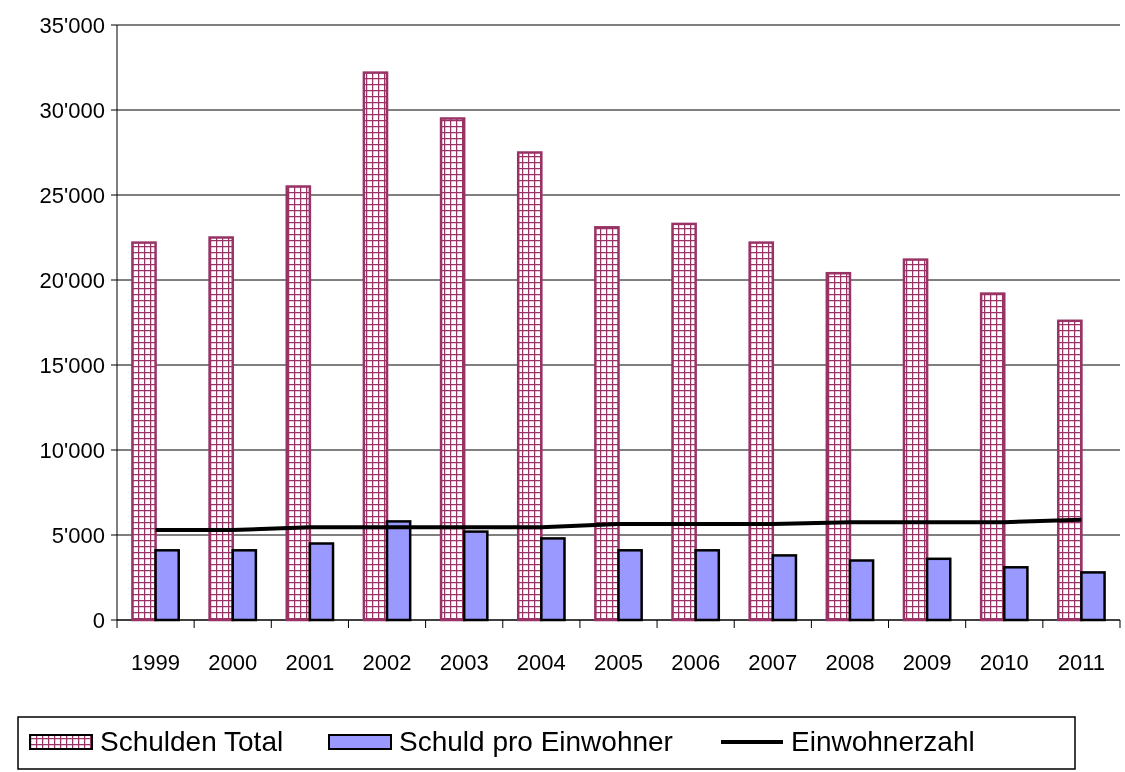 The image size is (1125, 772). What do you see at coordinates (72, 365) in the screenshot?
I see `y-tick-label: 15'000` at bounding box center [72, 365].